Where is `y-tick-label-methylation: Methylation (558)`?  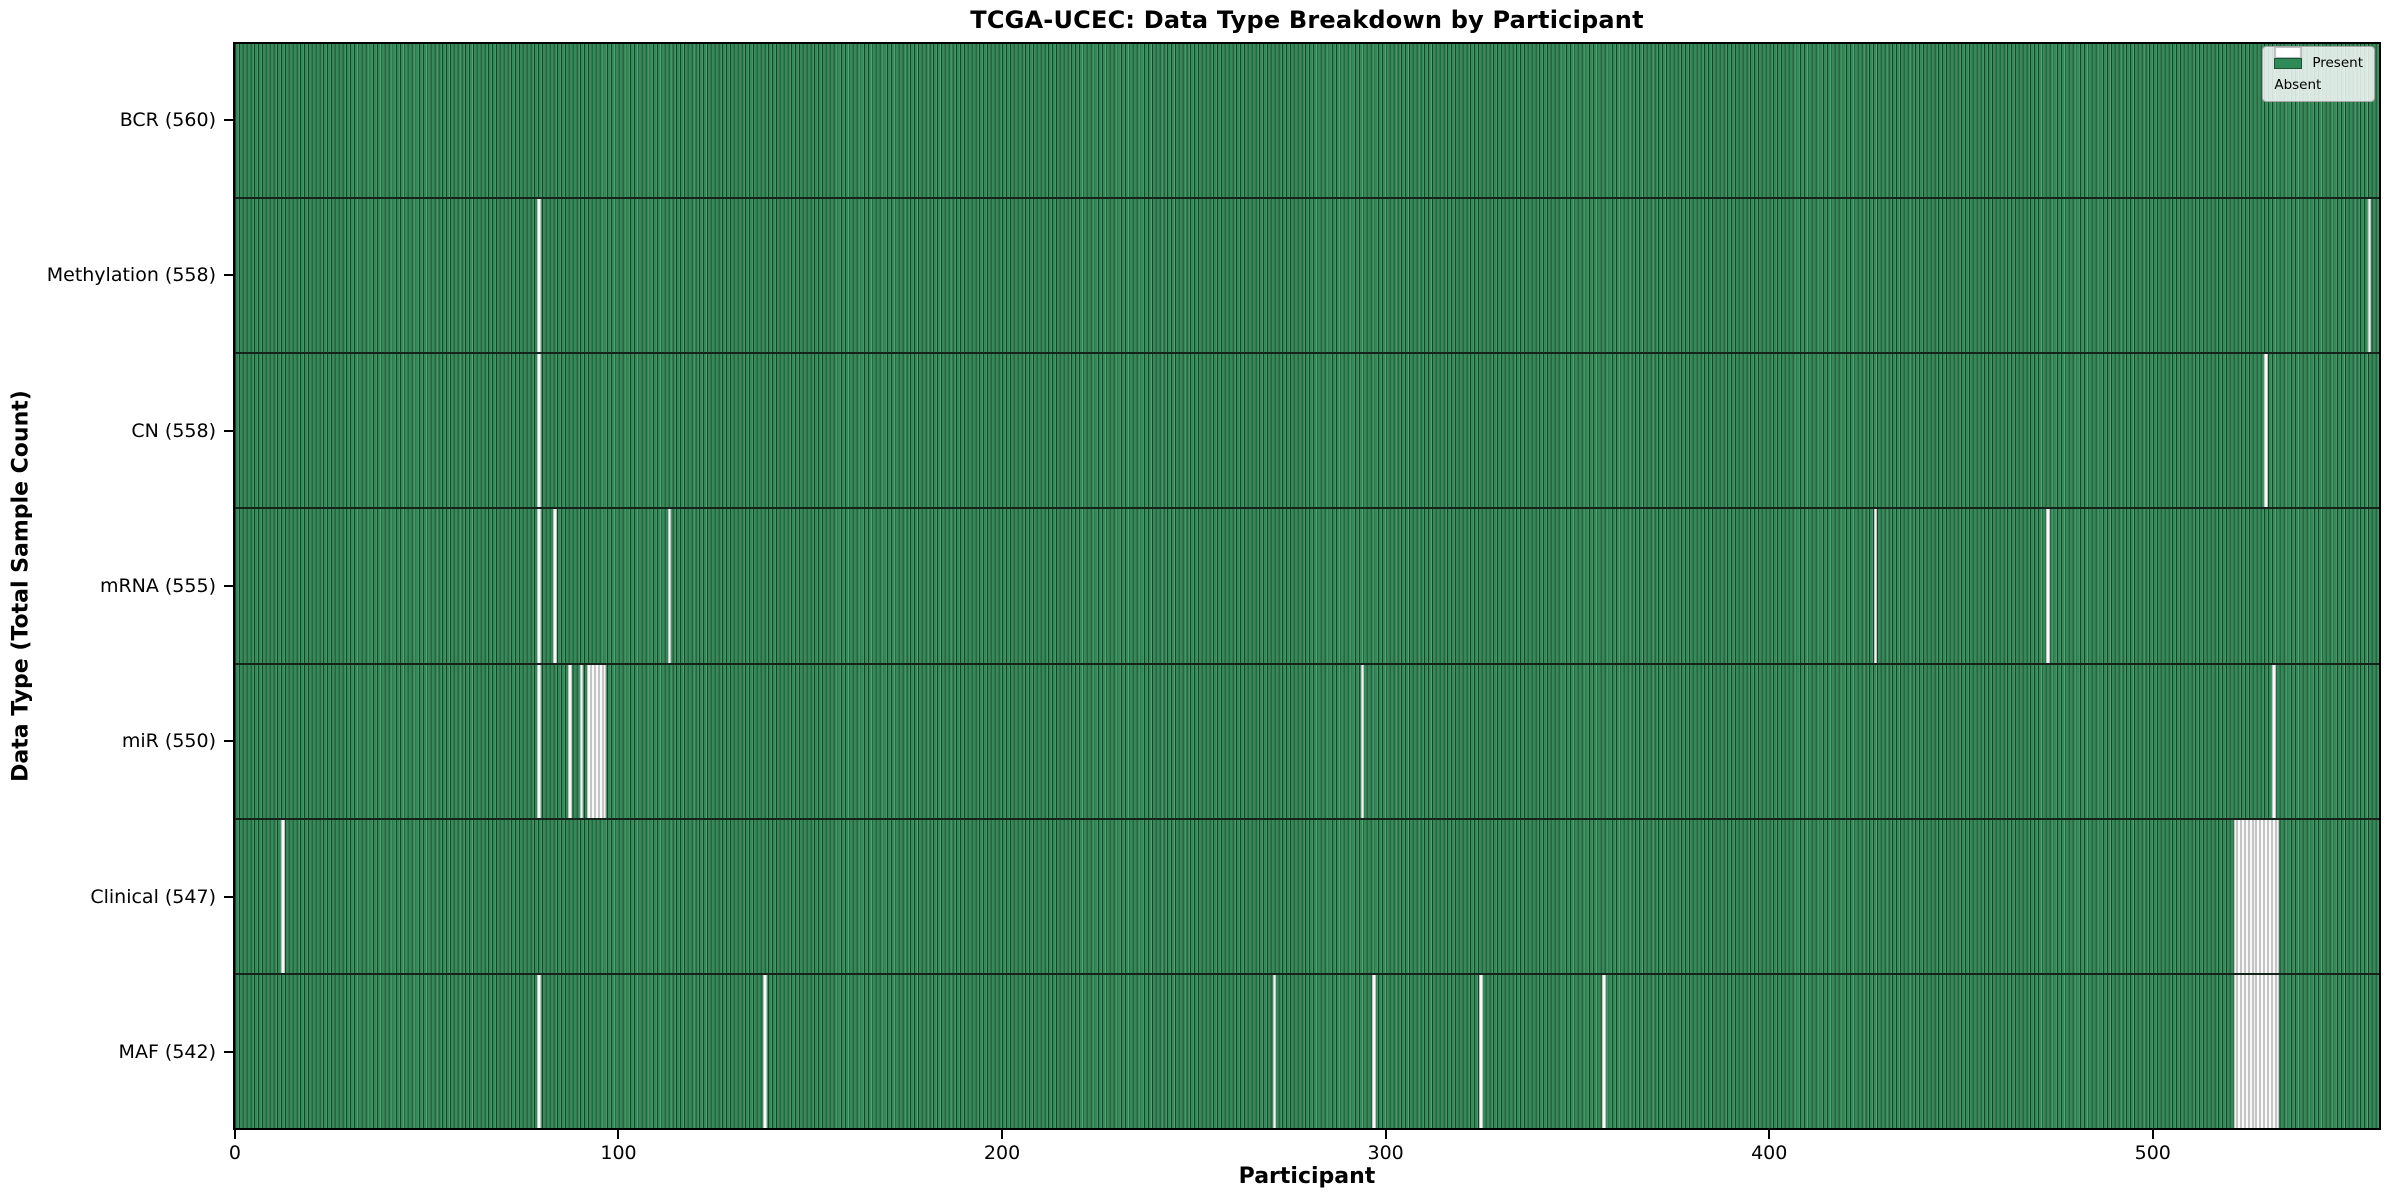
y-tick-label-methylation: Methylation (558) is located at coordinates (131, 275).